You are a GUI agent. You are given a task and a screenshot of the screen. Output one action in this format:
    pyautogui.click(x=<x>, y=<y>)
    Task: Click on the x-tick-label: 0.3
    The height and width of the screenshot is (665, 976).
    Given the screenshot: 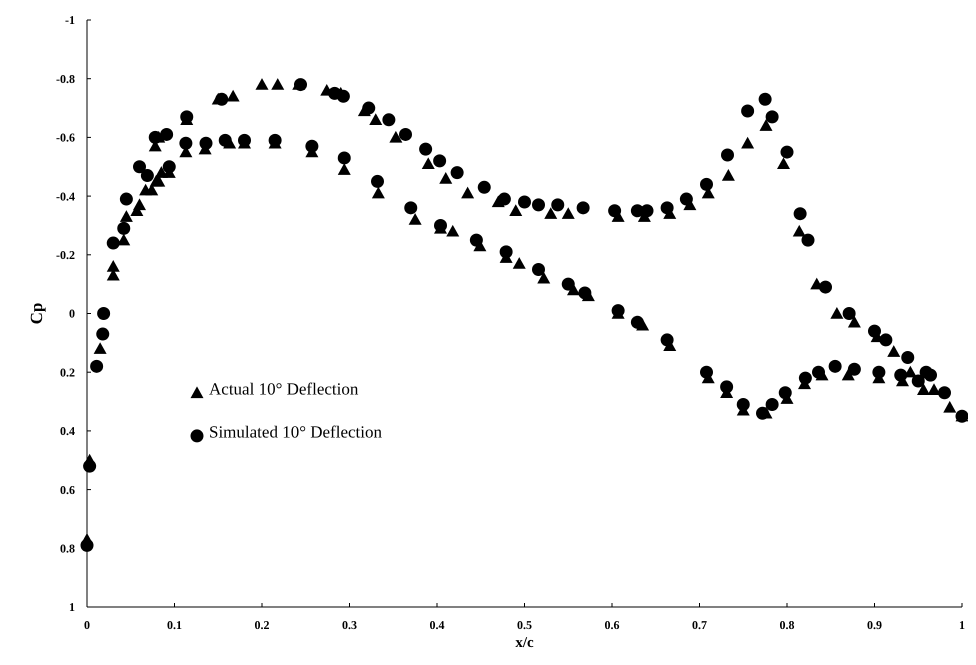 What is the action you would take?
    pyautogui.click(x=349, y=625)
    